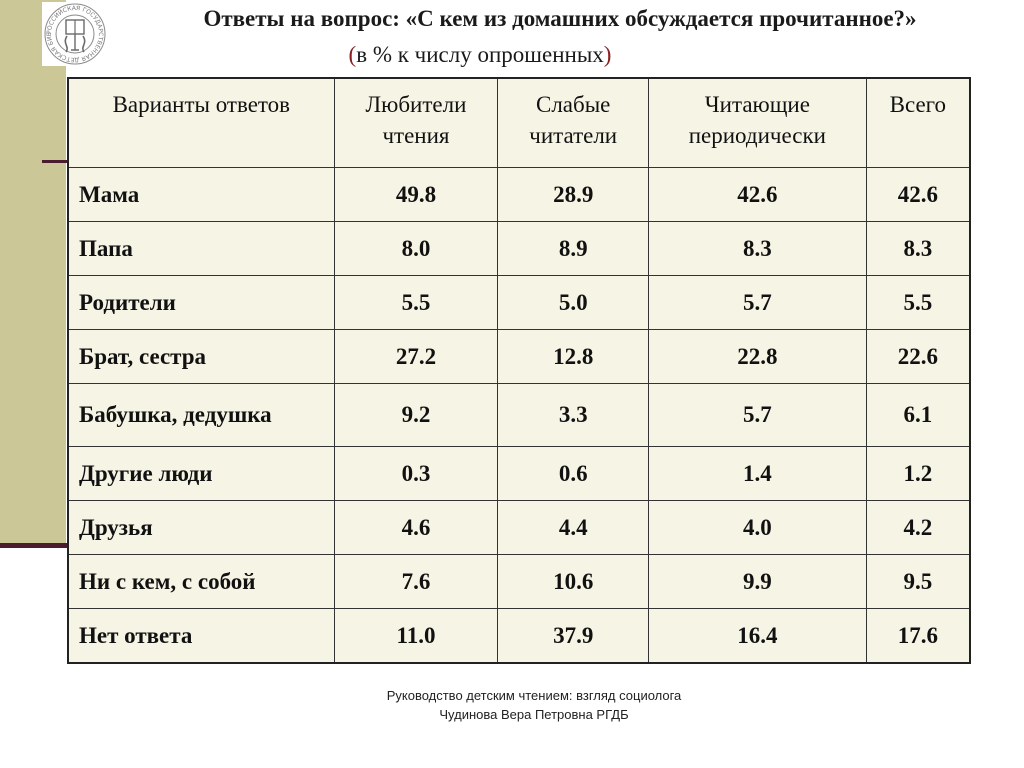 Image resolution: width=1024 pixels, height=768 pixels. I want to click on table-cell: 3.3, so click(573, 415).